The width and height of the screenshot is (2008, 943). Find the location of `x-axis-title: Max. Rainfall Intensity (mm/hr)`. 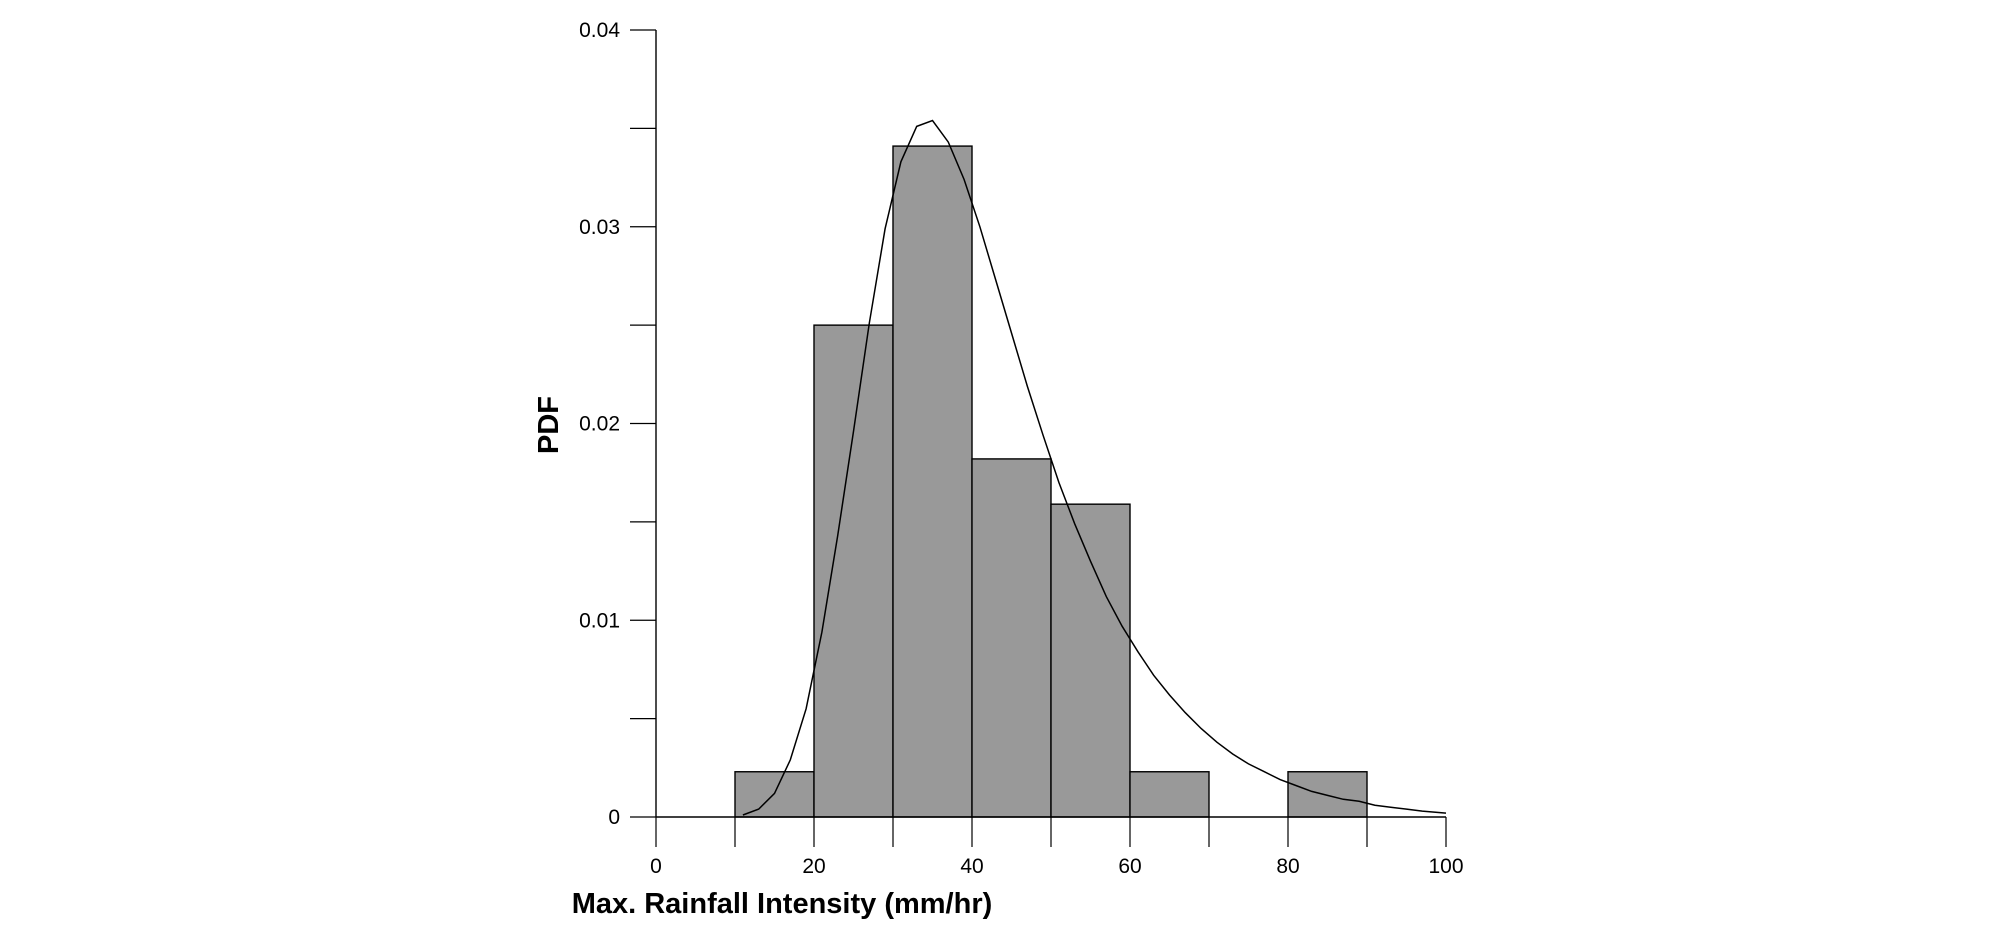

x-axis-title: Max. Rainfall Intensity (mm/hr) is located at coordinates (782, 904).